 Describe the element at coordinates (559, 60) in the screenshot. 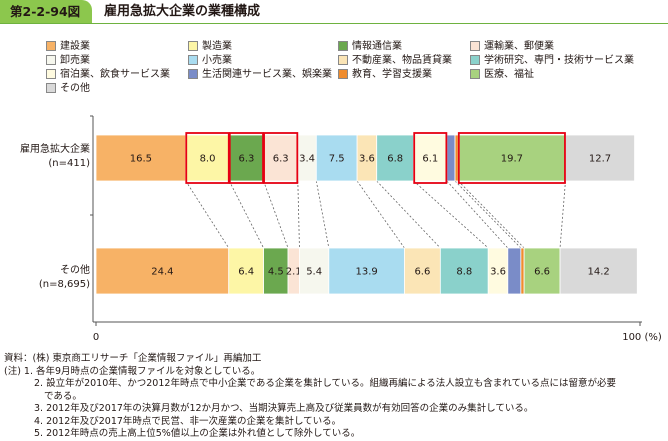

I see `legend-label: 学術研究、専門・技術サービス業` at that location.